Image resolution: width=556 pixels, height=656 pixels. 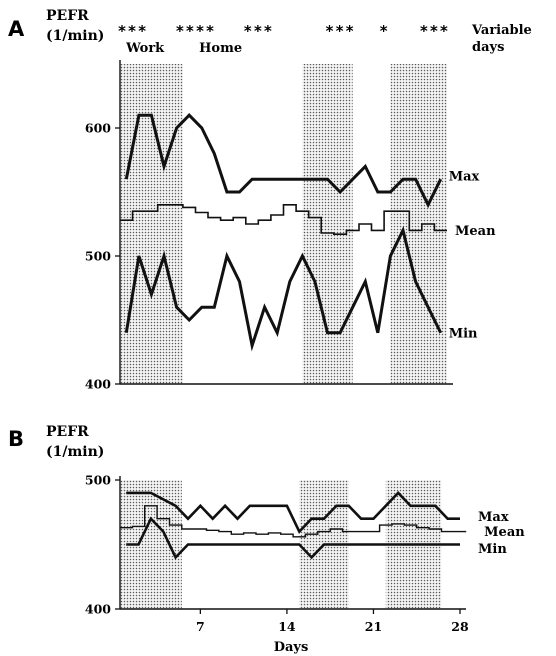 What do you see at coordinates (283, 289) in the screenshot?
I see `panel-a-series-min` at bounding box center [283, 289].